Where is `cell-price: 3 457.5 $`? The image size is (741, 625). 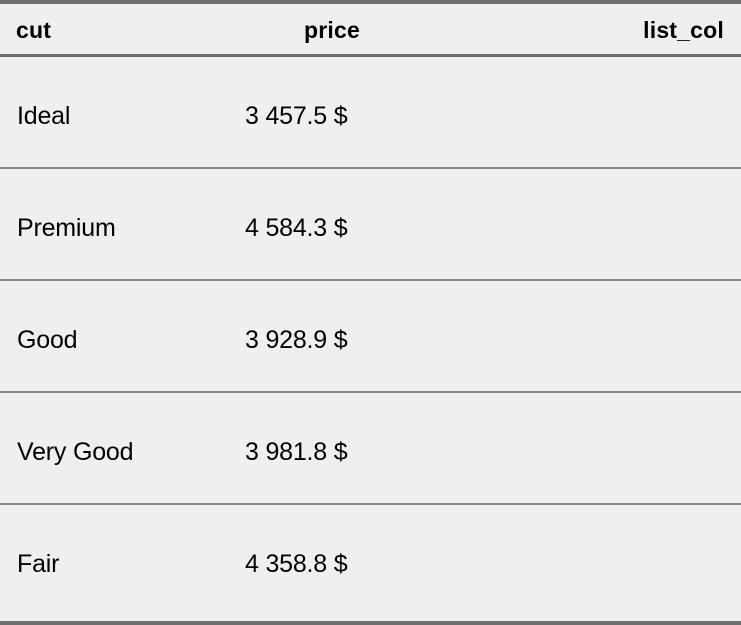
cell-price: 3 457.5 $ is located at coordinates (296, 116).